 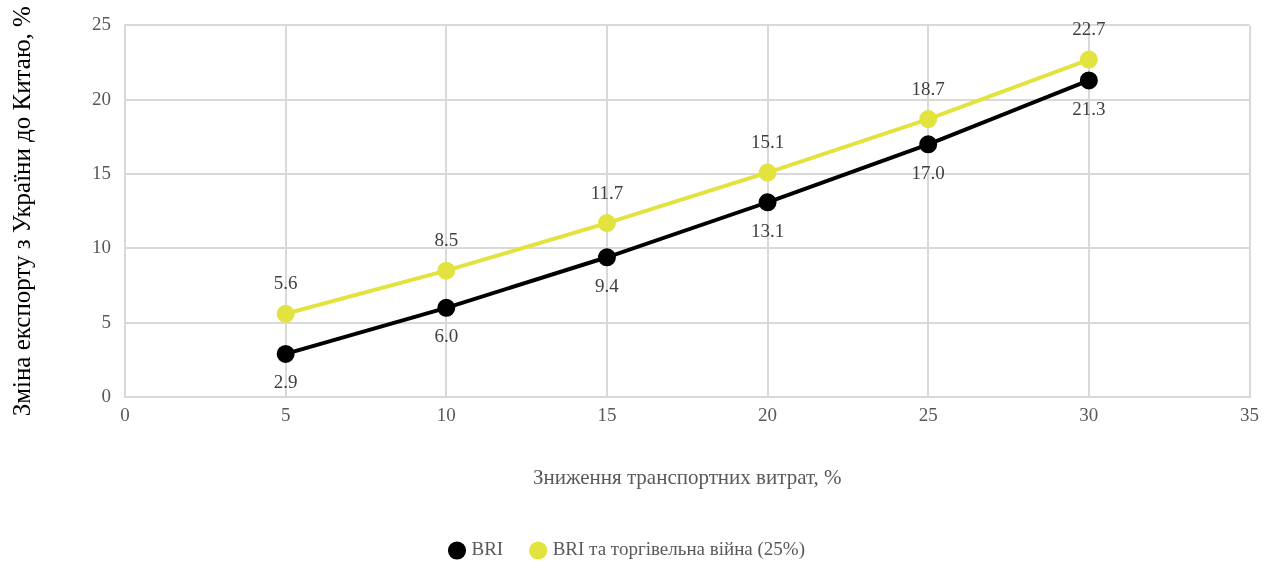 What do you see at coordinates (285, 415) in the screenshot?
I see `x-tick-label: 5` at bounding box center [285, 415].